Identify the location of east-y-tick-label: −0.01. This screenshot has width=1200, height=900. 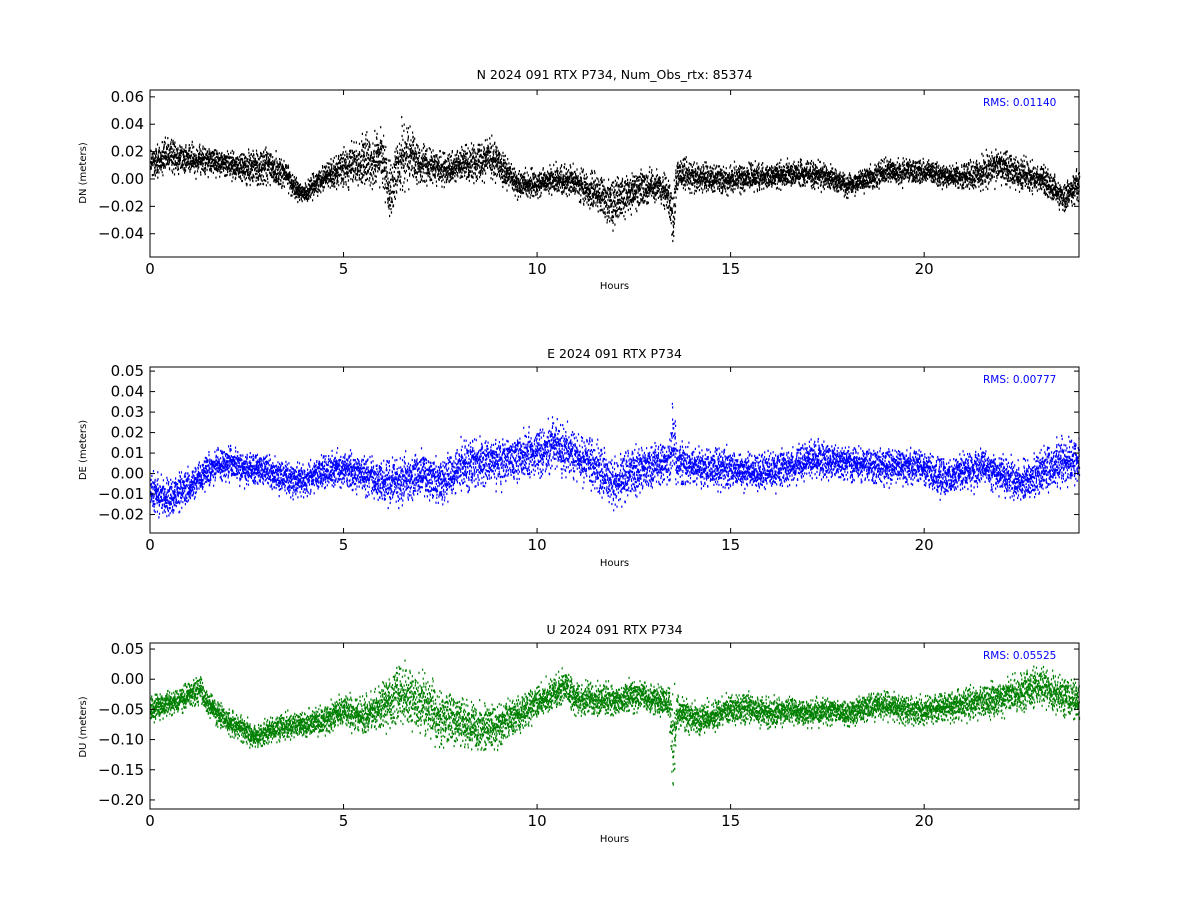
(121, 494).